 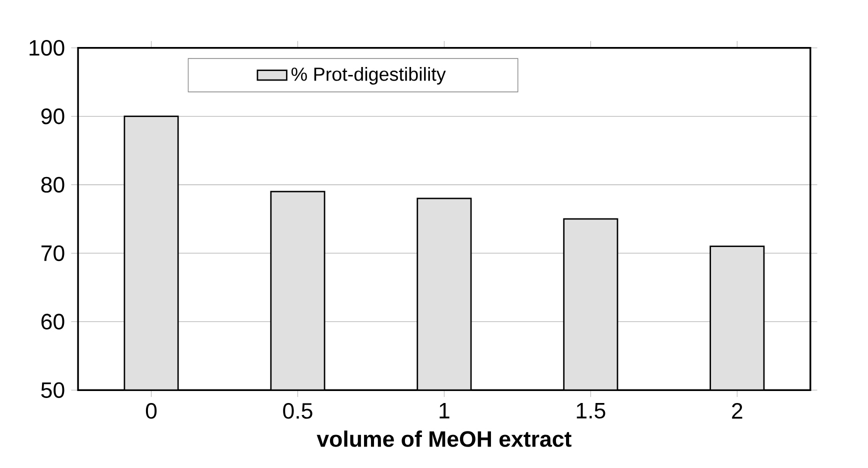 What do you see at coordinates (47, 48) in the screenshot?
I see `y-tick-label: 100` at bounding box center [47, 48].